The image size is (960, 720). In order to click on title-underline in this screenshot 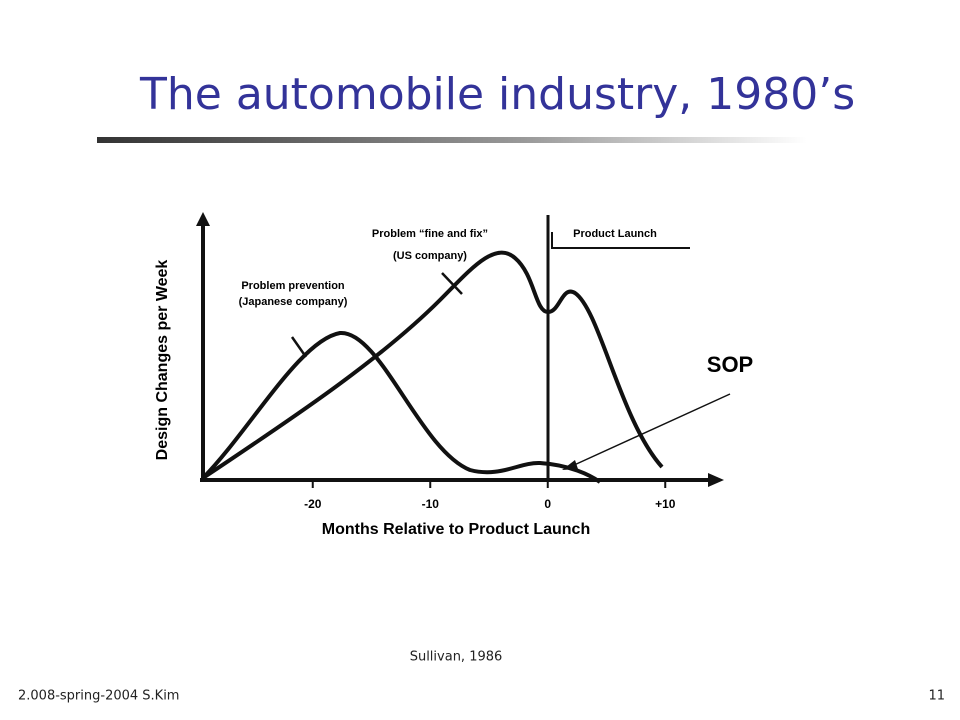, I will do `click(452, 140)`.